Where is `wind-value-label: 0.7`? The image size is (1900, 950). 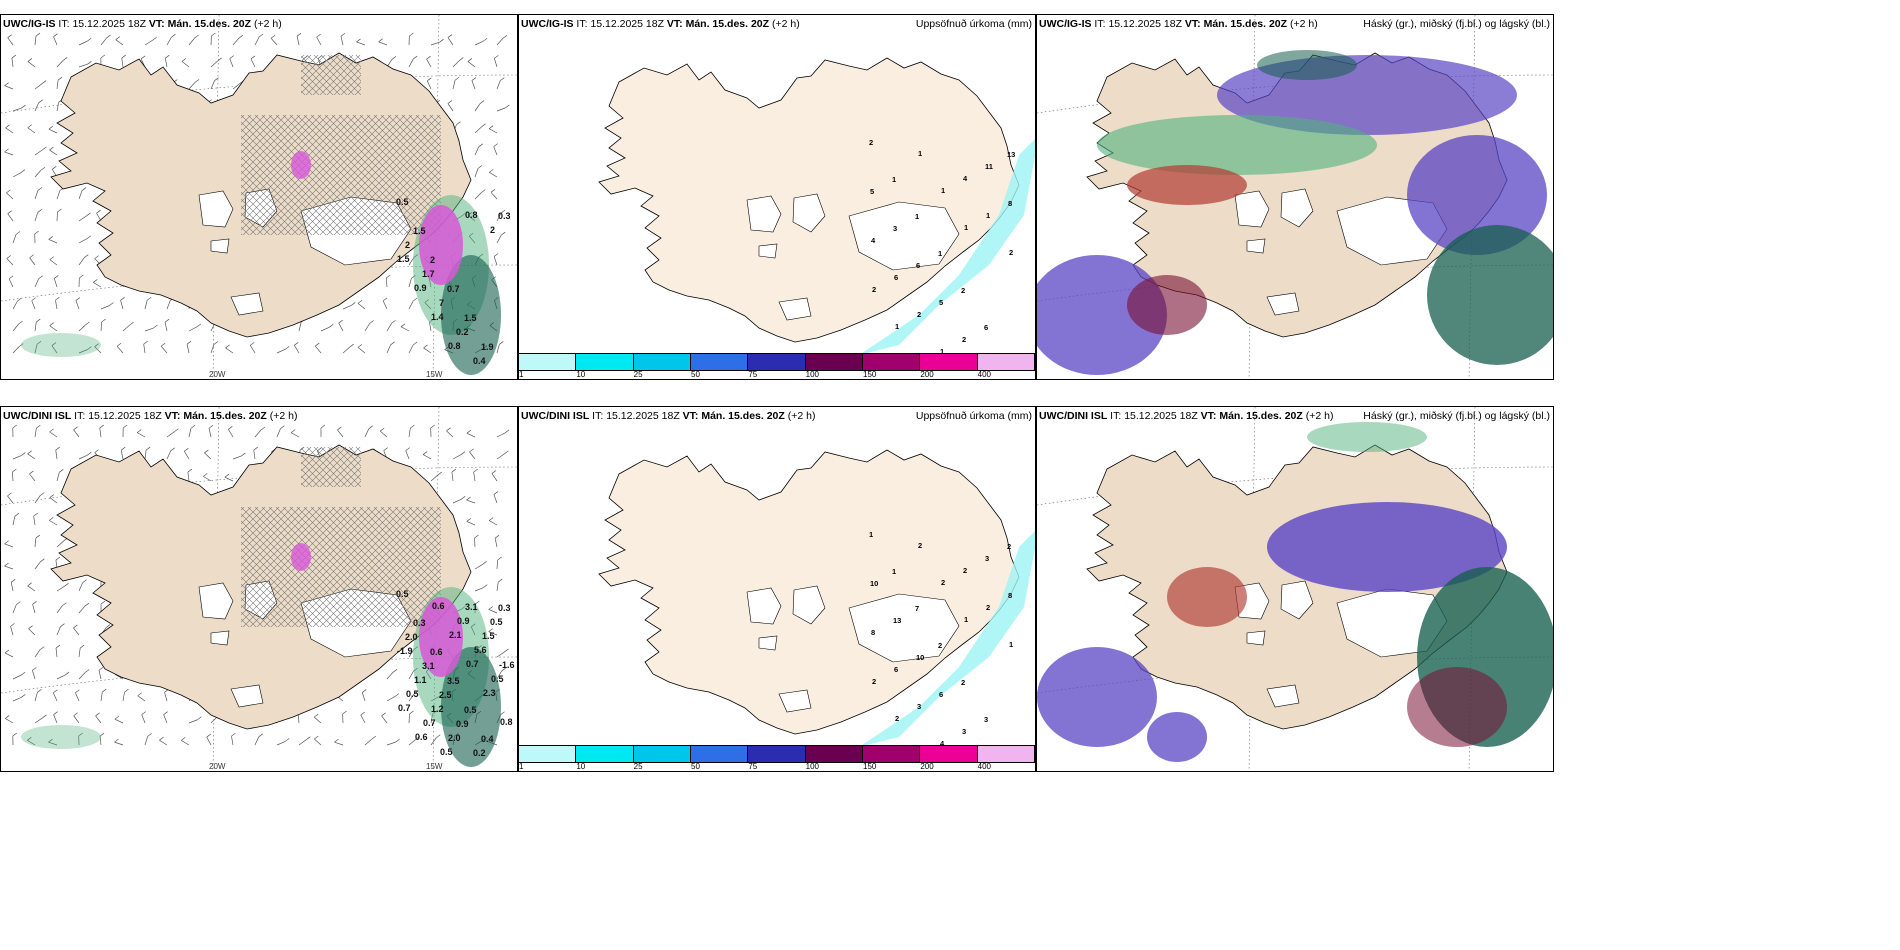 wind-value-label: 0.7 is located at coordinates (472, 664).